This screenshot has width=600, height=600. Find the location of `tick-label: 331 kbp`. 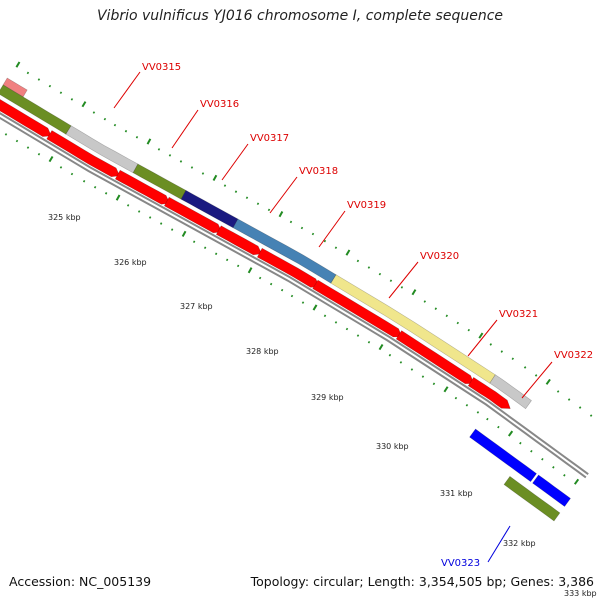

tick-label: 331 kbp is located at coordinates (456, 493).